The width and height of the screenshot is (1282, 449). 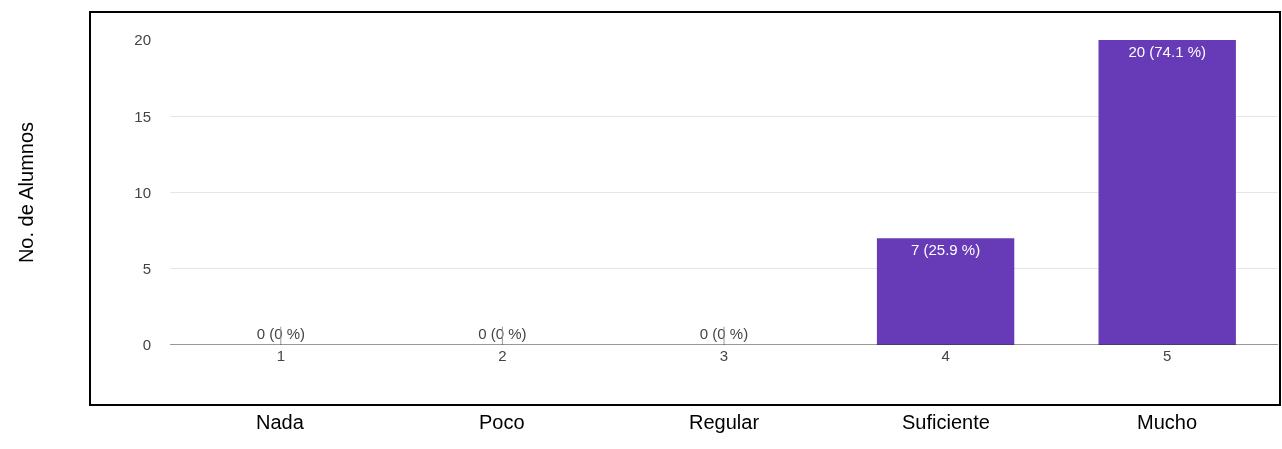 I want to click on y-tick-label: 20, so click(x=142, y=40).